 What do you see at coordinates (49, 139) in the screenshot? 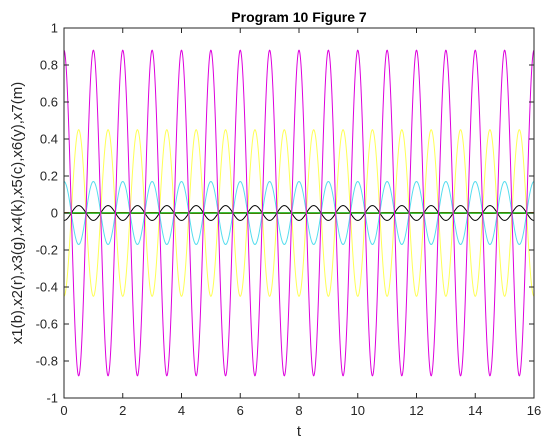
I see `y-tick-label: 0.4` at bounding box center [49, 139].